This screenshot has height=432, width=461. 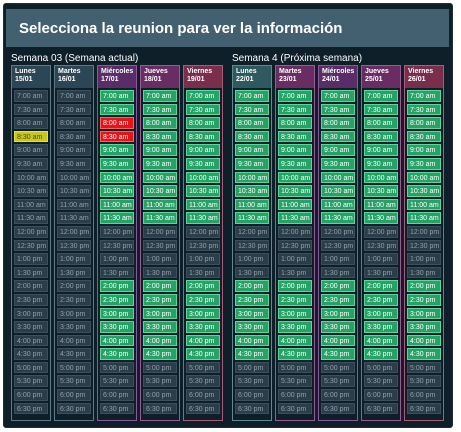 What do you see at coordinates (295, 204) in the screenshot?
I see `time-slot-available: 11:00 am` at bounding box center [295, 204].